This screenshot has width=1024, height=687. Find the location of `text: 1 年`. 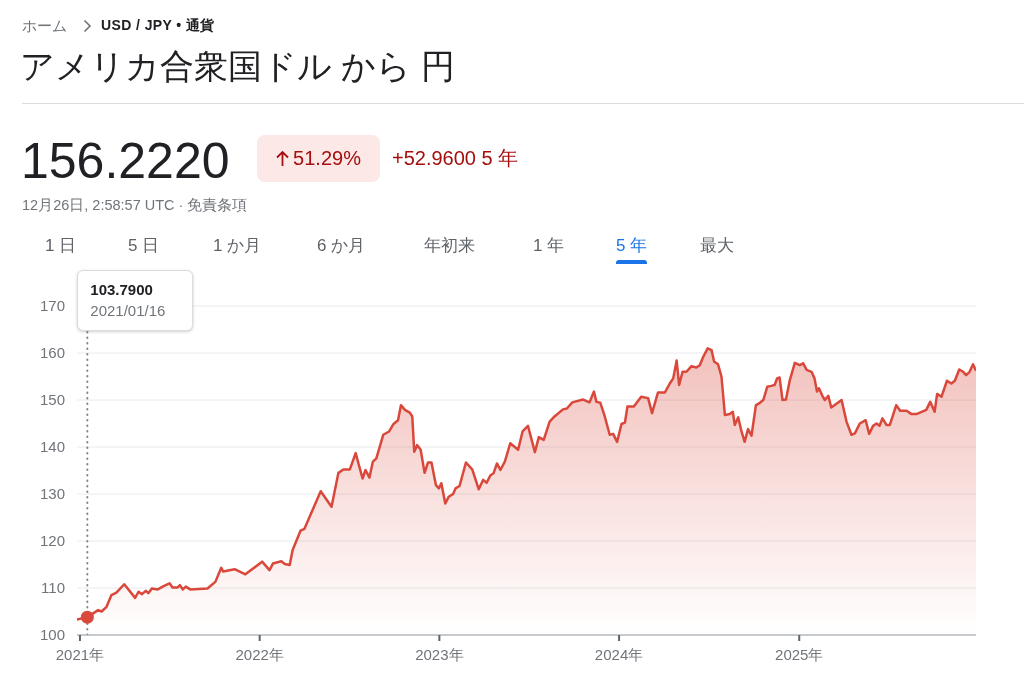

text: 1 年 is located at coordinates (549, 246).